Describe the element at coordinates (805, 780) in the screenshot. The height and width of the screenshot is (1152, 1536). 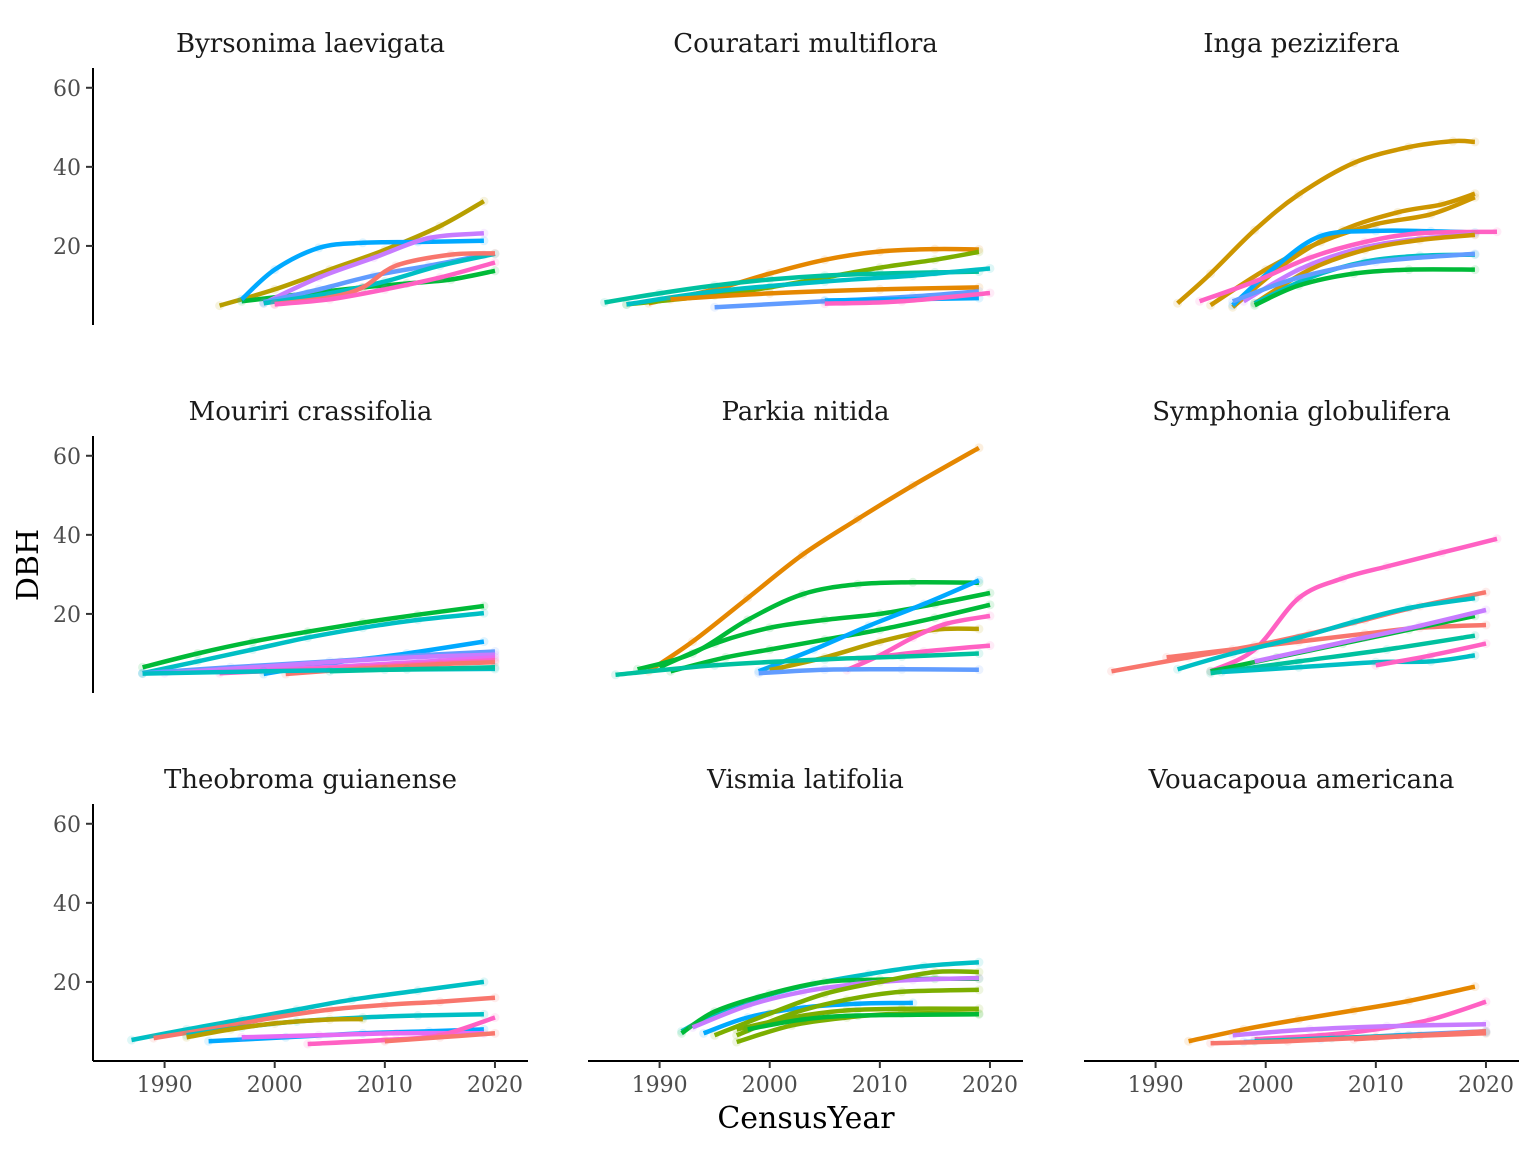
I see `facet-title: Vismia latifolia` at that location.